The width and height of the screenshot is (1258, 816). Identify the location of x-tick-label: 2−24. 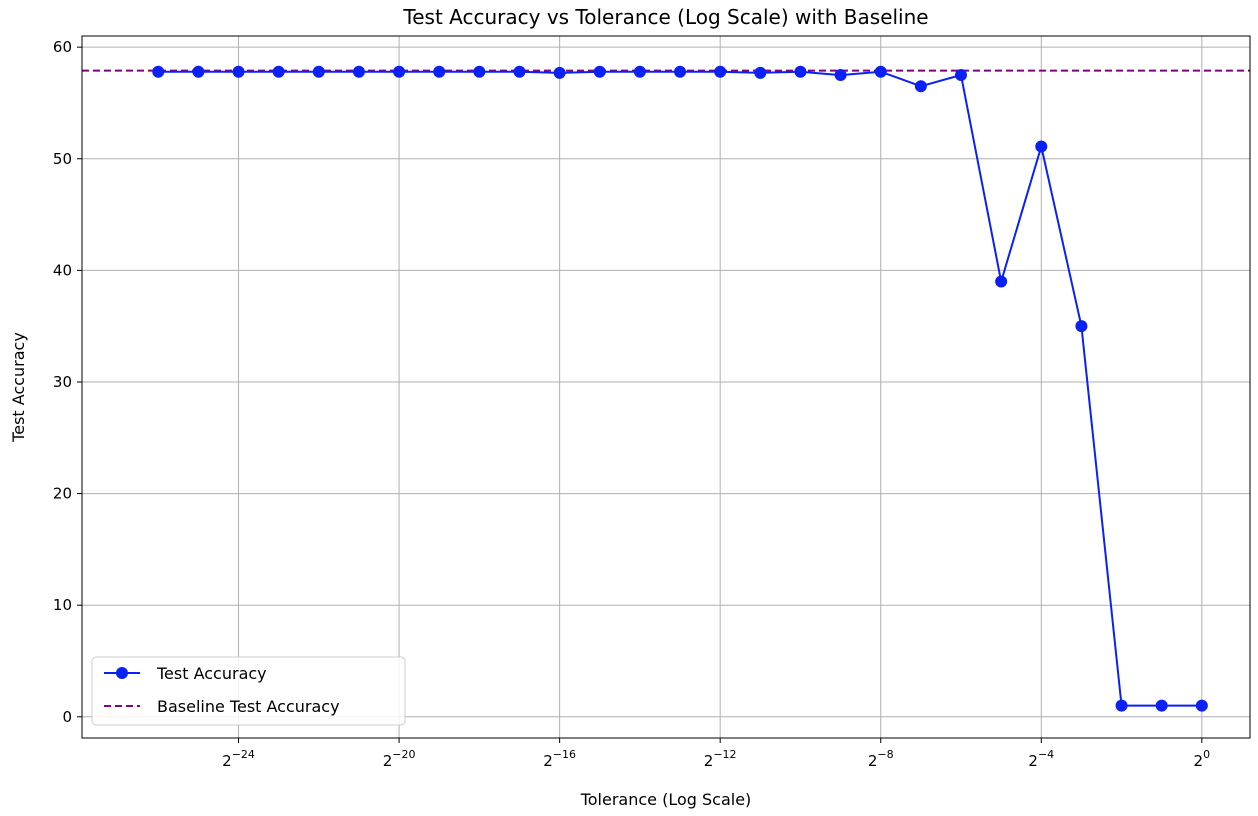
(238, 759).